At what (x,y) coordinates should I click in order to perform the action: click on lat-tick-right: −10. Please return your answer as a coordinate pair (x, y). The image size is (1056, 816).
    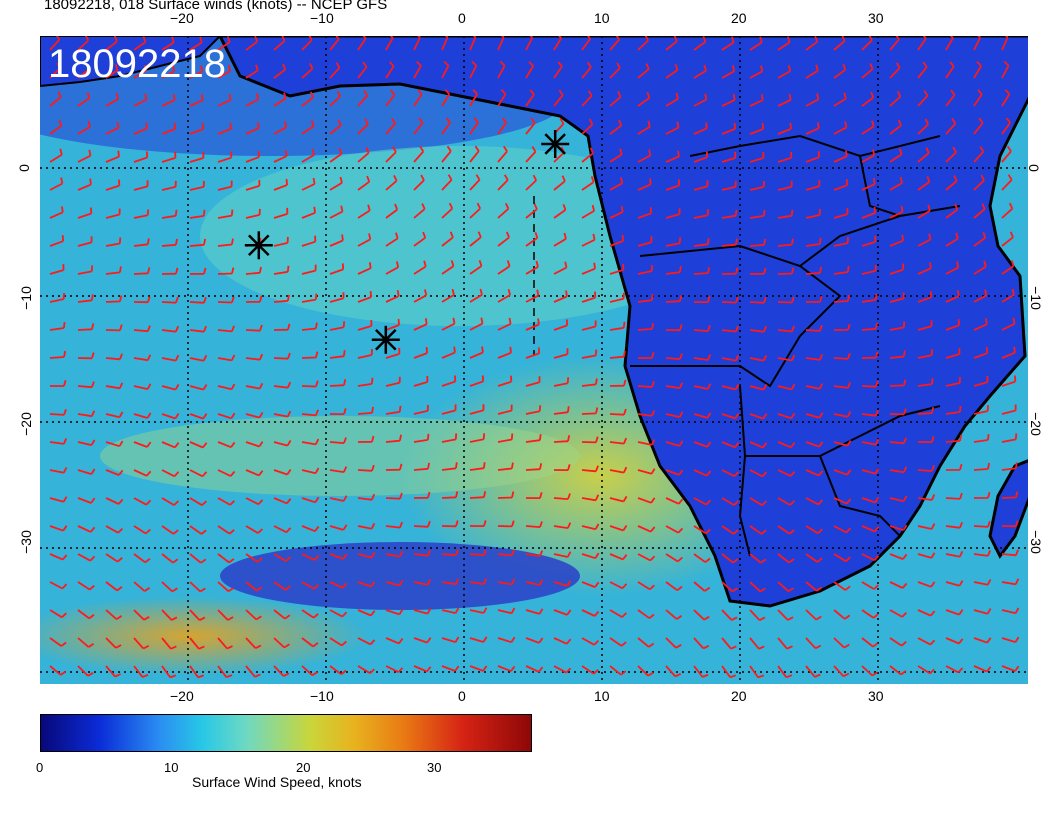
    Looking at the image, I should click on (1035, 298).